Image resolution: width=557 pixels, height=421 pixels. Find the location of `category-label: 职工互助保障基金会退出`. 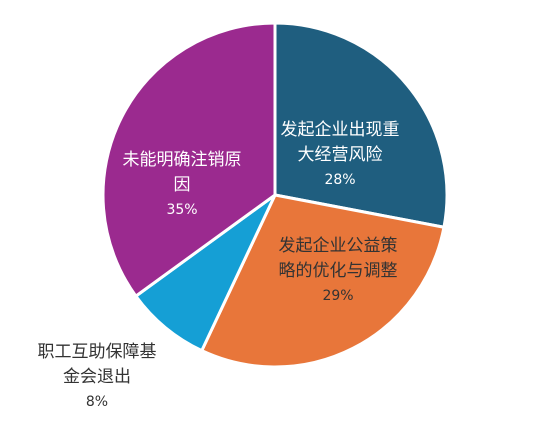

category-label: 职工互助保障基金会退出 is located at coordinates (97, 364).